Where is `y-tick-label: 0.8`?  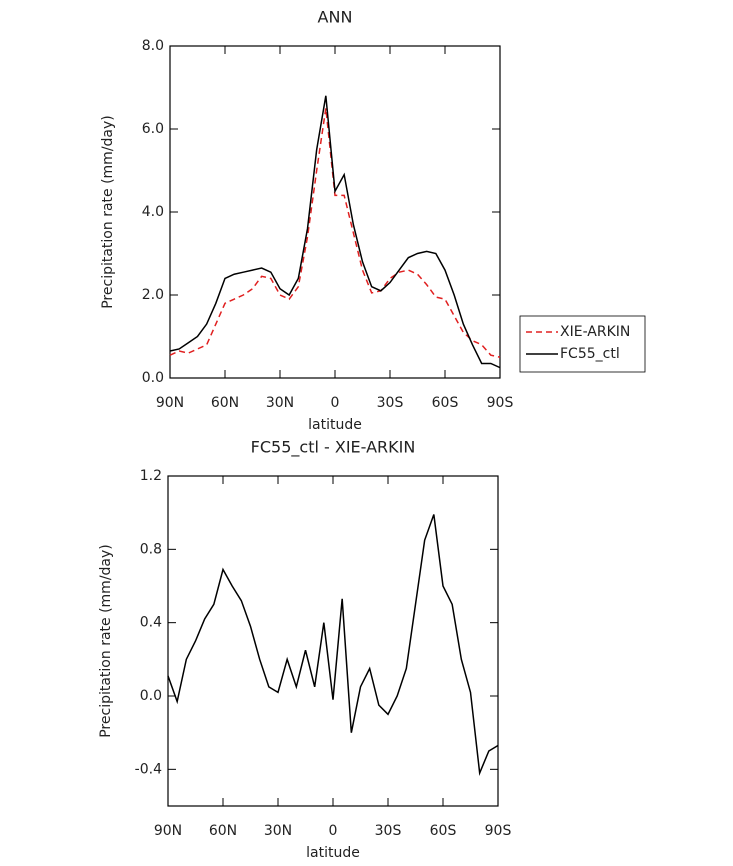
y-tick-label: 0.8 is located at coordinates (151, 549).